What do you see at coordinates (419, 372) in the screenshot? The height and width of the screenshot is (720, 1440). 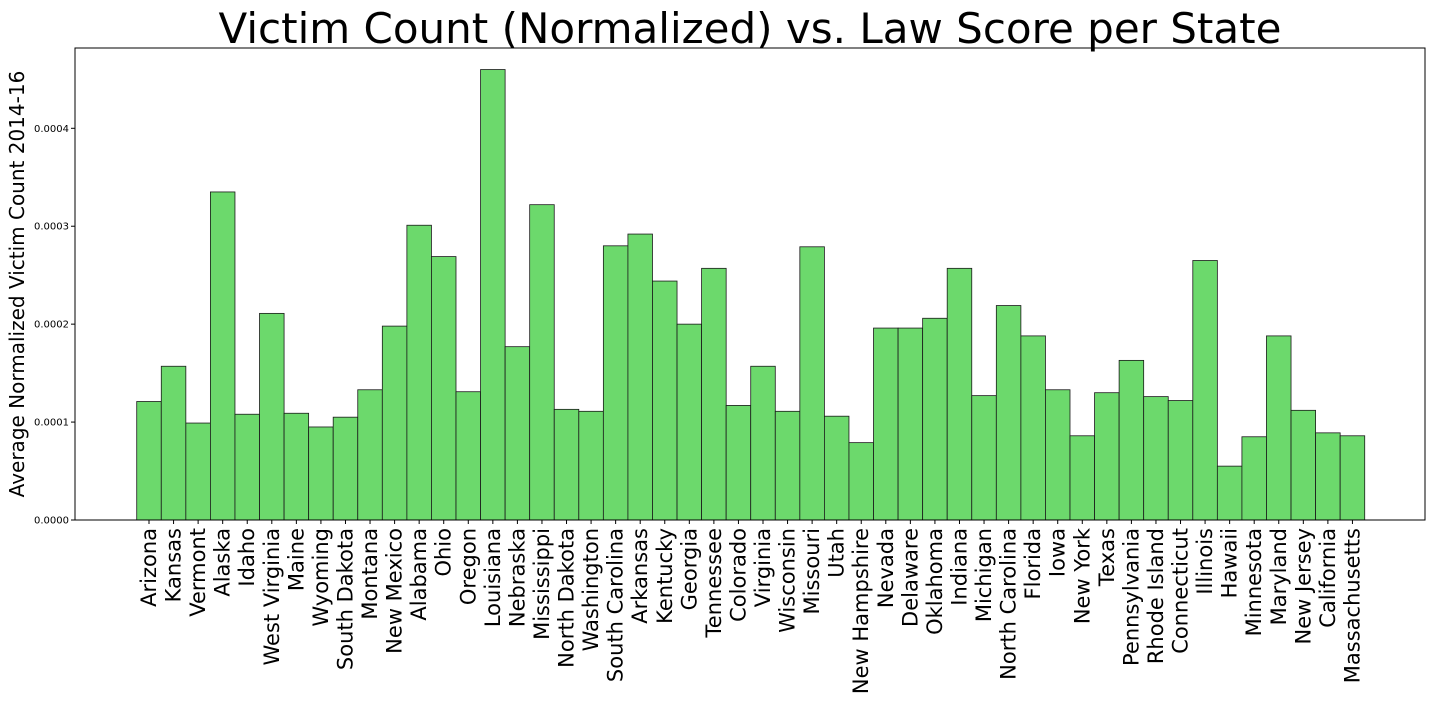 I see `bar-alabama` at bounding box center [419, 372].